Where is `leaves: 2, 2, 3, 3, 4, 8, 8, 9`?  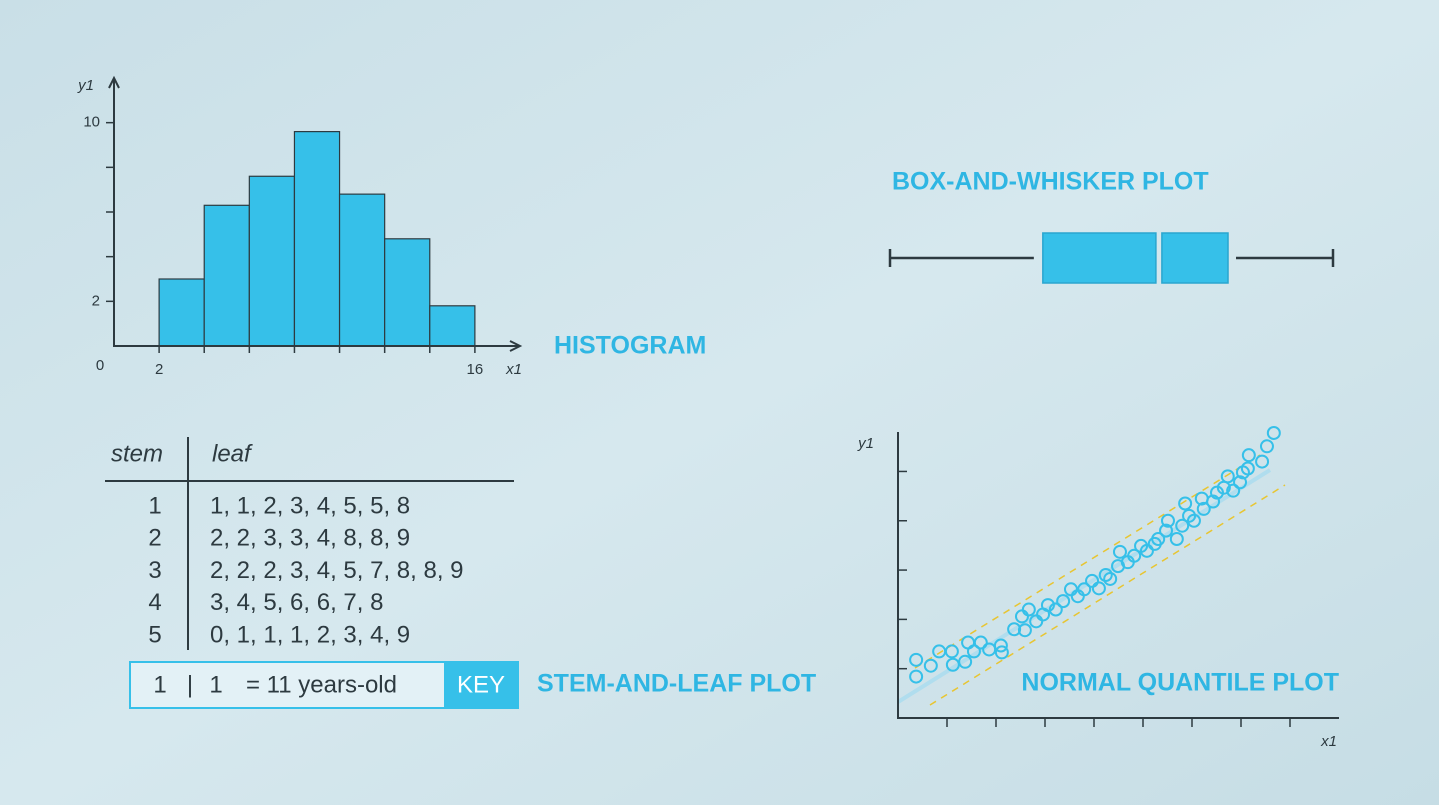 leaves: 2, 2, 3, 3, 4, 8, 8, 9 is located at coordinates (310, 538).